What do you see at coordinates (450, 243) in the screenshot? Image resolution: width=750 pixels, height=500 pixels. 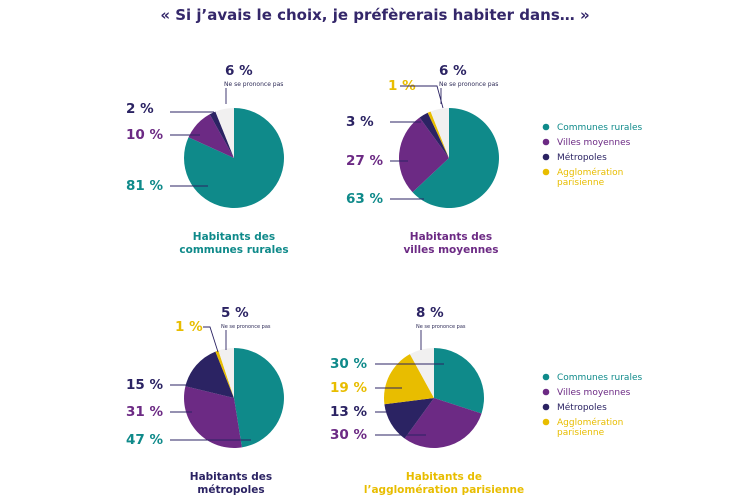 I see `pie-caption: Habitants des villes moyennes` at bounding box center [450, 243].